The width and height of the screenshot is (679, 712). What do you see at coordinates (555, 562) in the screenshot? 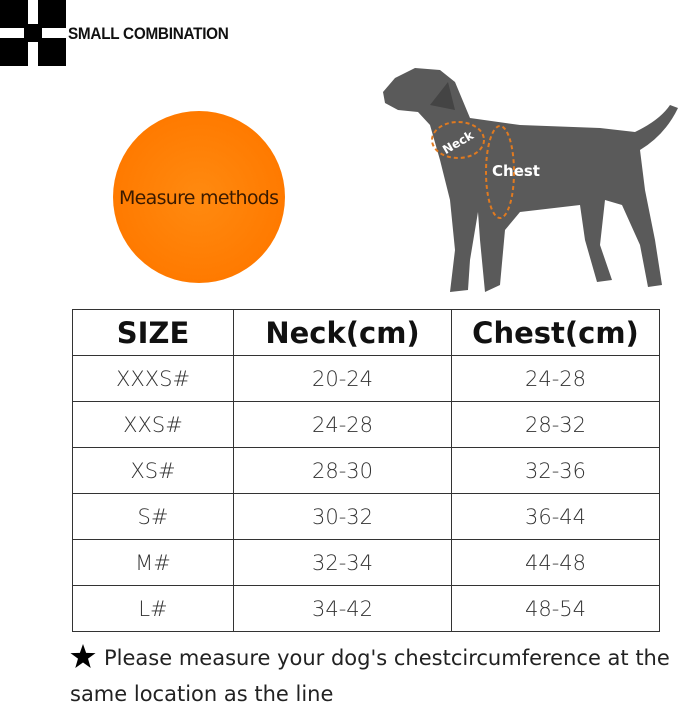
I see `table-cell: 44-48` at bounding box center [555, 562].